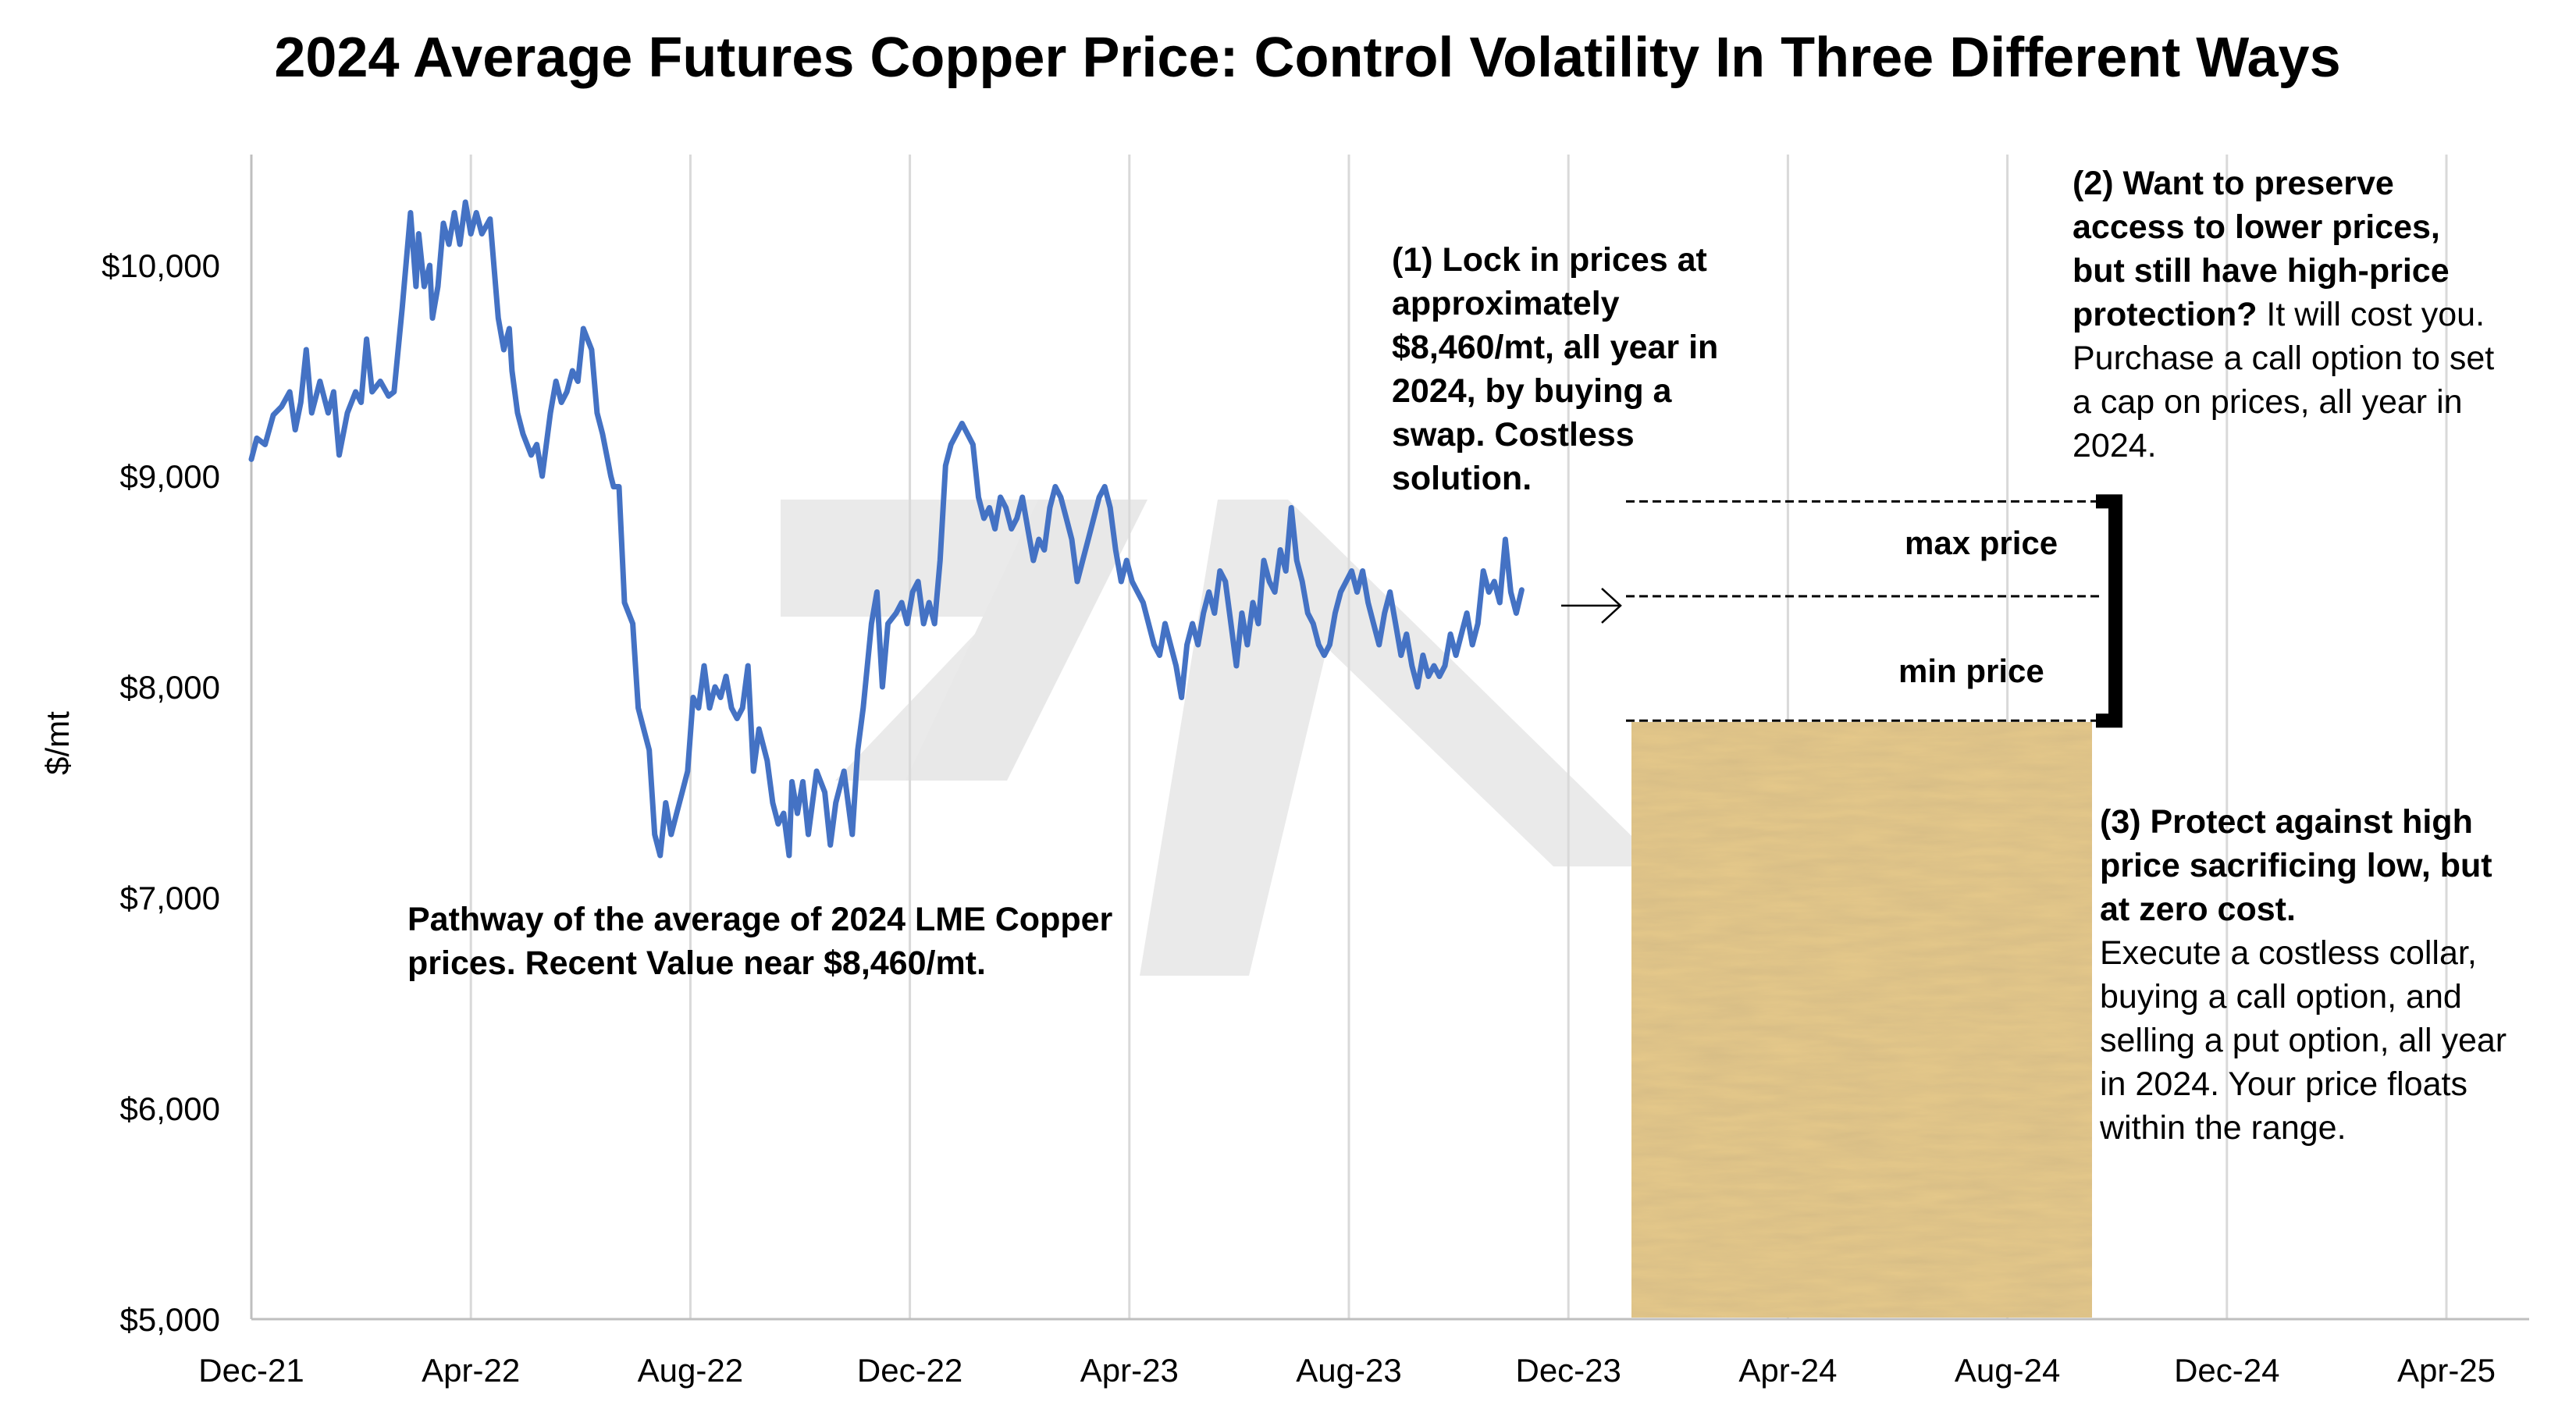 The image size is (2576, 1405). I want to click on max-price-label: max price, so click(1981, 543).